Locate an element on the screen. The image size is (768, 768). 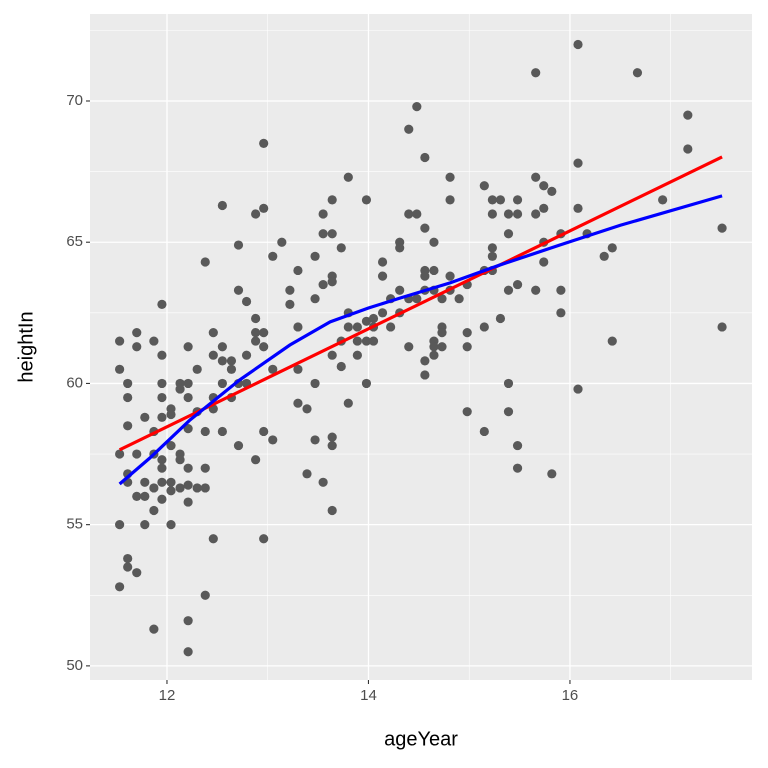
x-axis-title: ageYear is located at coordinates (421, 739).